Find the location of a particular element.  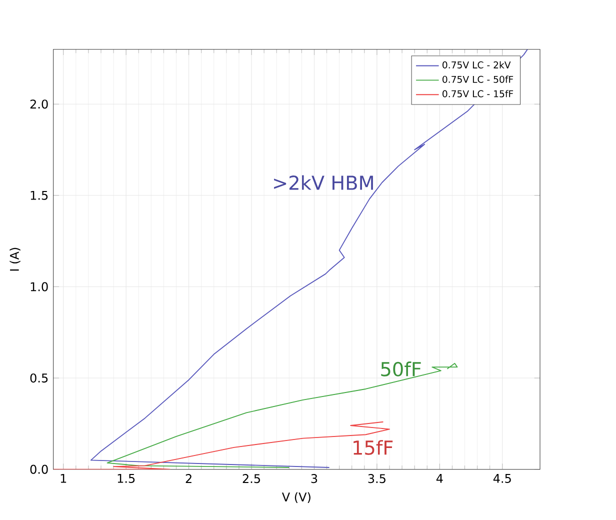

annotation: 15fF is located at coordinates (373, 447).